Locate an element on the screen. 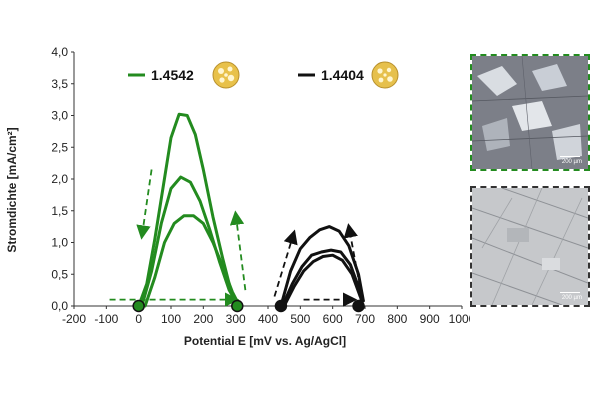  series-1.4542-curve-1 is located at coordinates (188, 210).